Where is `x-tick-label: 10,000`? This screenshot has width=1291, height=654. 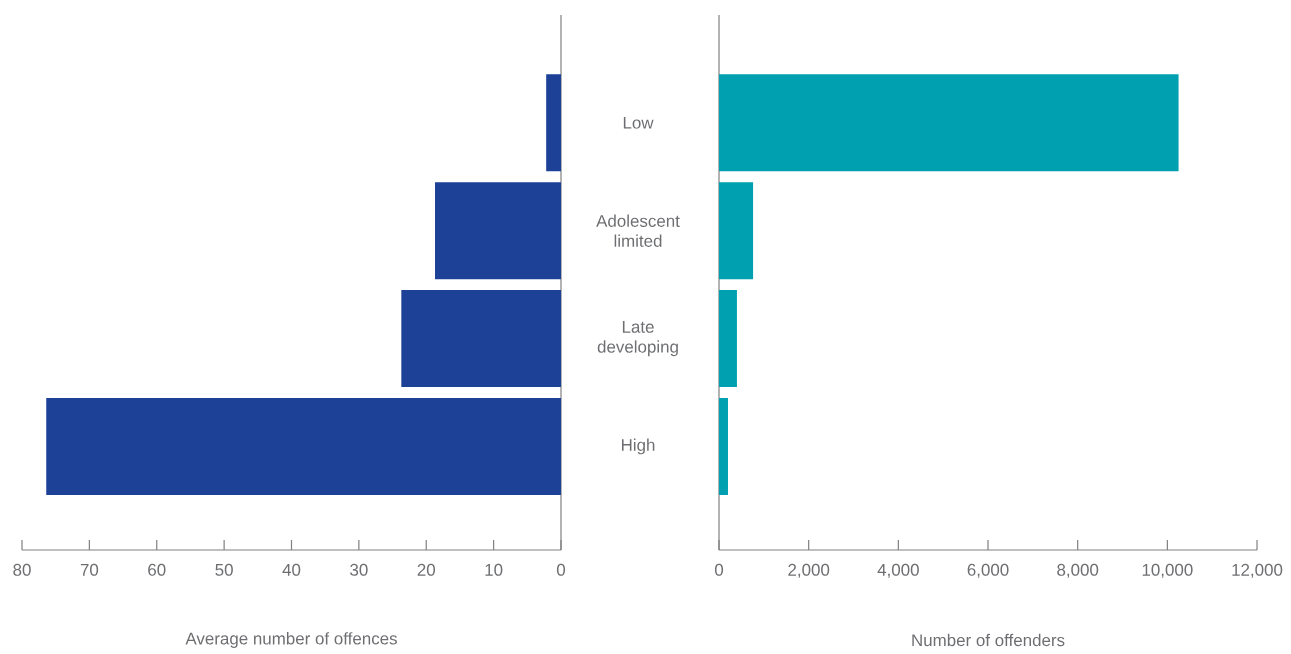 x-tick-label: 10,000 is located at coordinates (1167, 571).